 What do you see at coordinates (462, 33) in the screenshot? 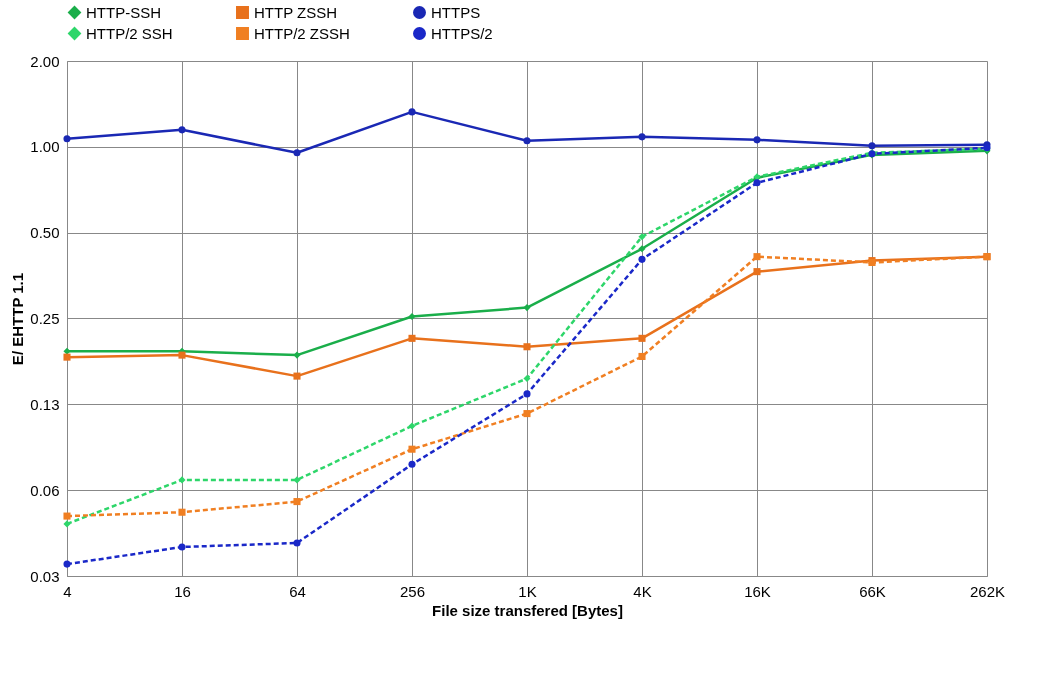
I see `legend-label: HTTPS/2` at bounding box center [462, 33].